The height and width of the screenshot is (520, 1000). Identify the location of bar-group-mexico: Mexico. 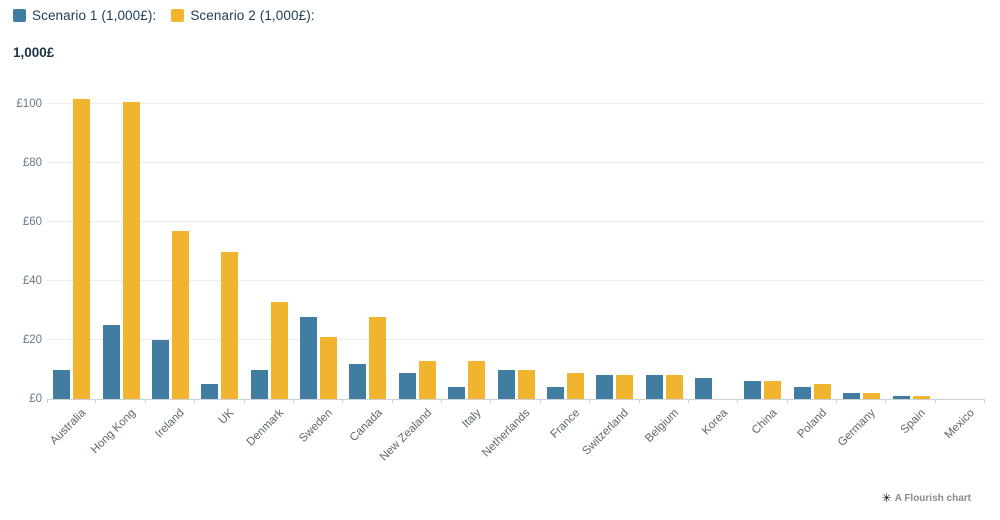
(961, 258).